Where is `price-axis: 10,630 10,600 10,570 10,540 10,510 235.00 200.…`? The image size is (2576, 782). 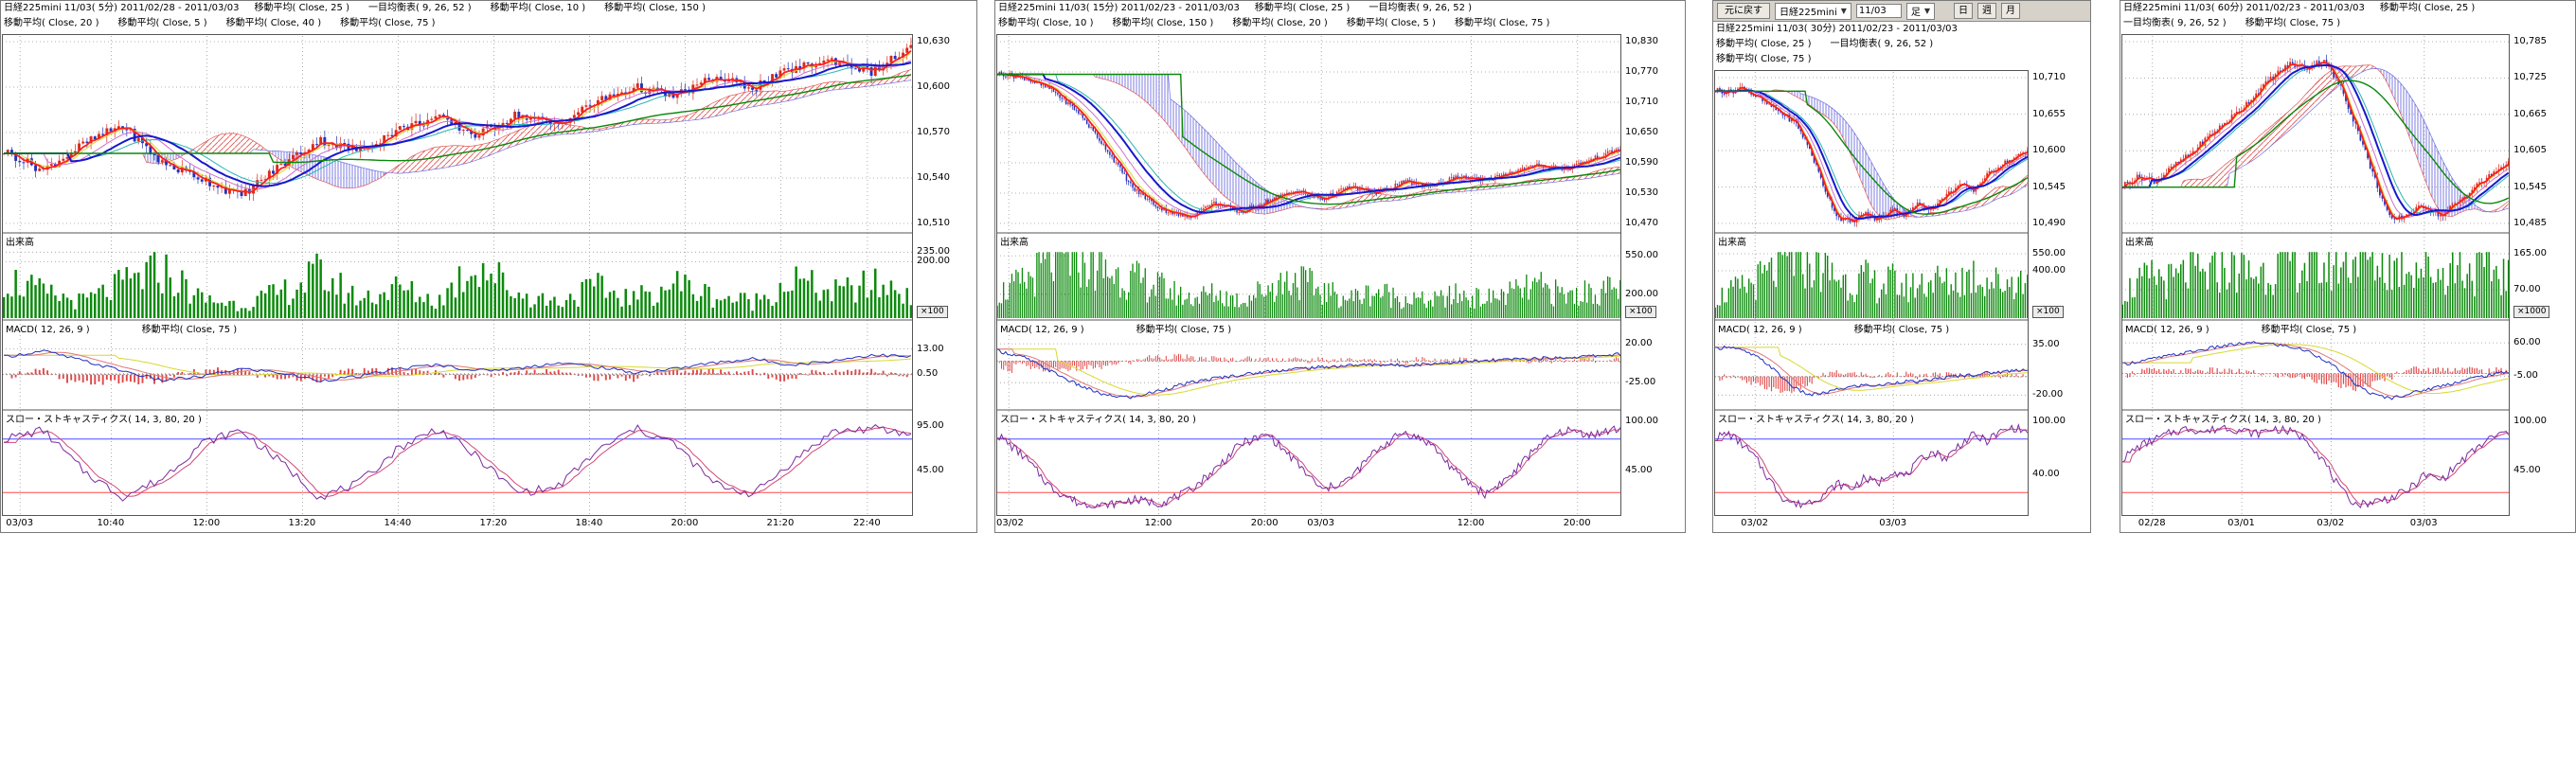
price-axis: 10,630 10,600 10,570 10,540 10,510 235.00 200.… is located at coordinates (946, 275).